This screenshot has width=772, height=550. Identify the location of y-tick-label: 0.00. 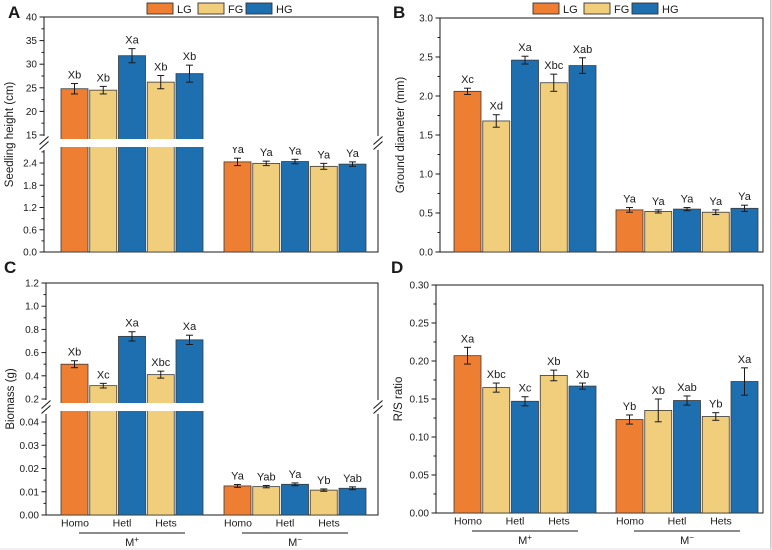
(420, 514).